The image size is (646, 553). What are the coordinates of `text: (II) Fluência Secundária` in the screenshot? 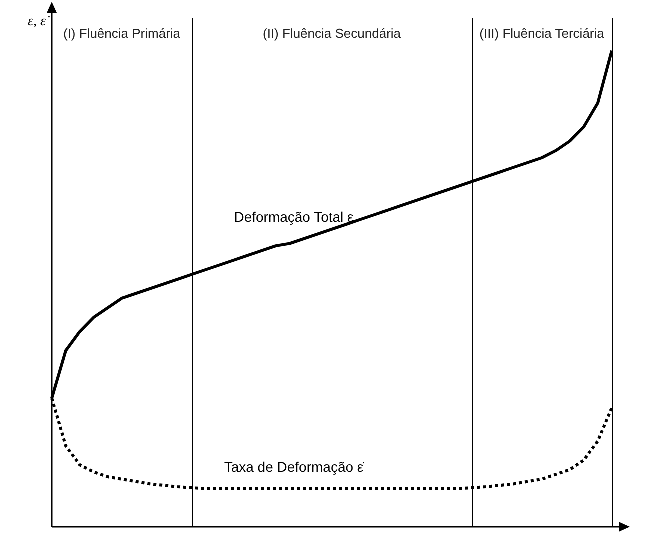 It's located at (332, 34).